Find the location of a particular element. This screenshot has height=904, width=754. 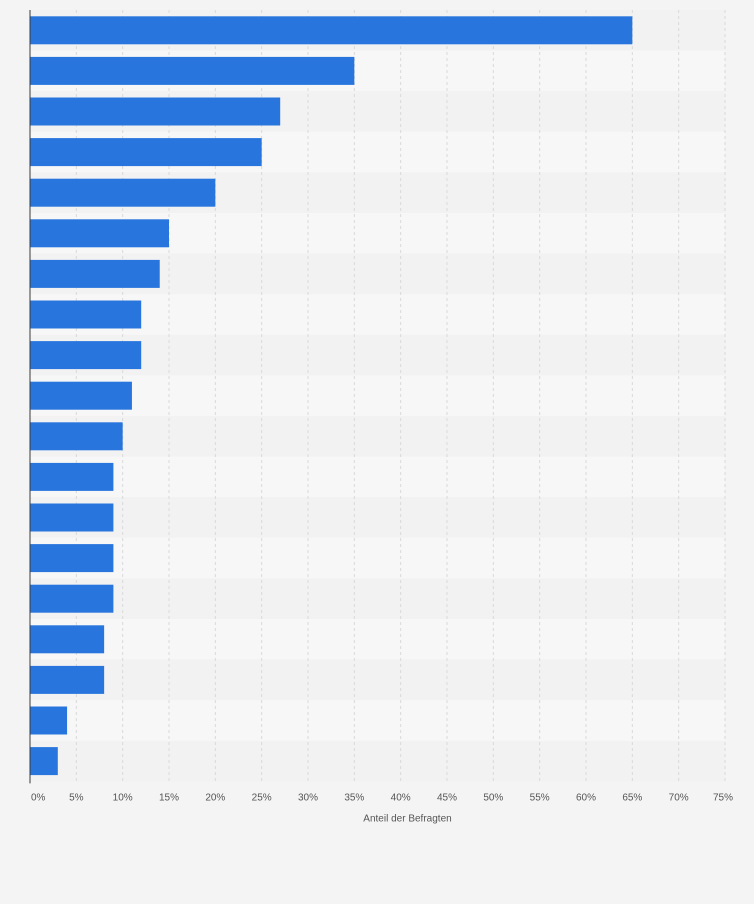

x-tick-label: 15% is located at coordinates (169, 797).